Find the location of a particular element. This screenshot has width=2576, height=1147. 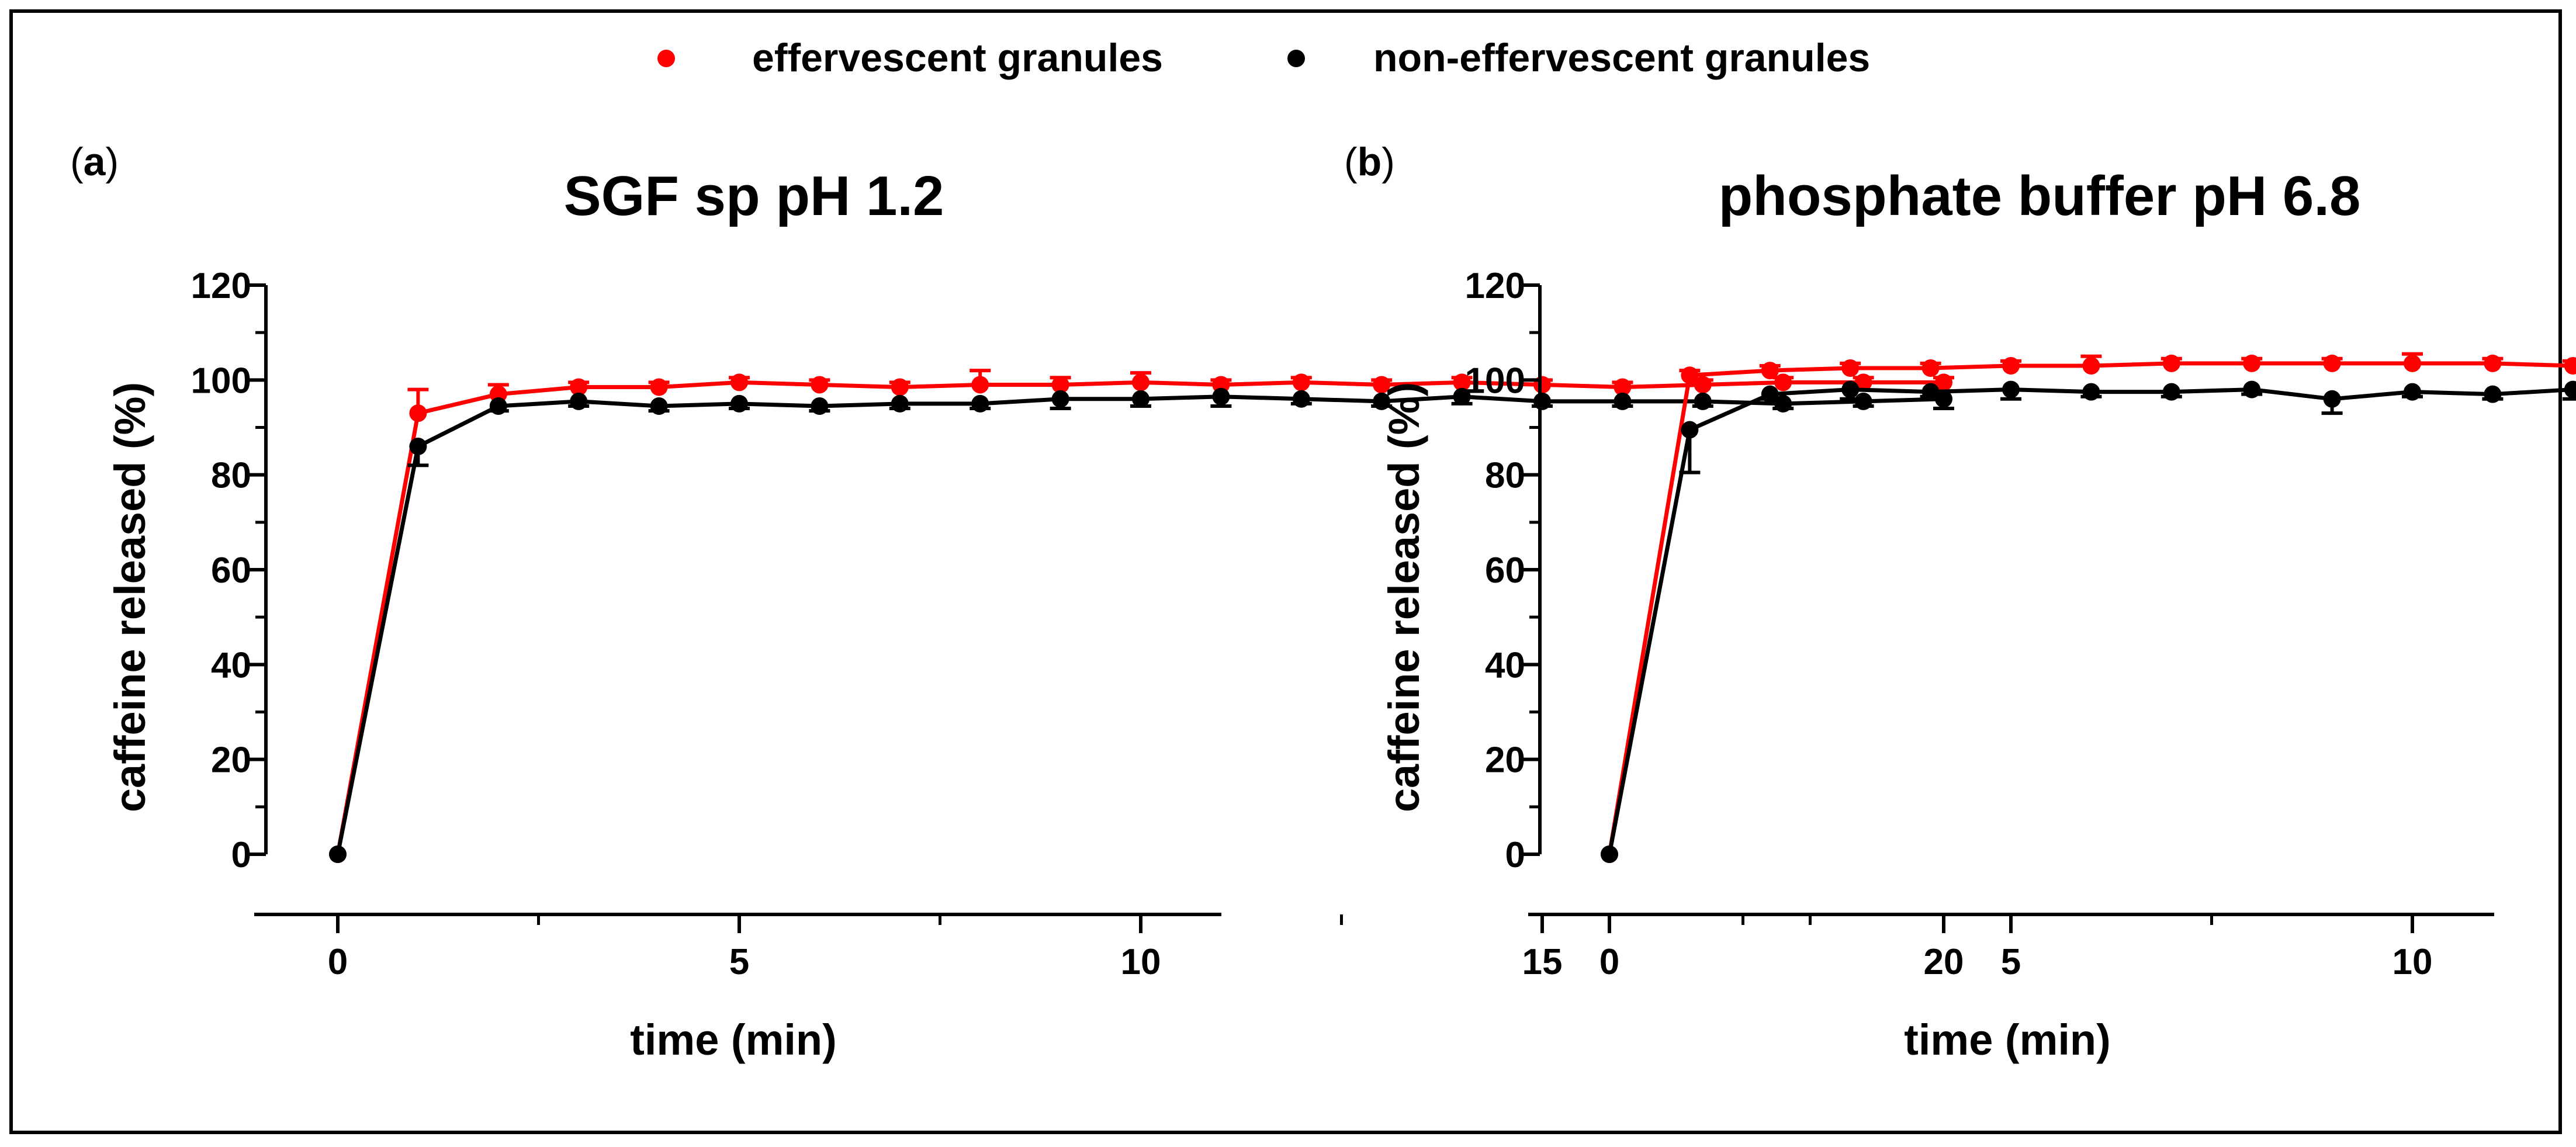

y-axis-label-a: caffeine released (%) is located at coordinates (130, 597).